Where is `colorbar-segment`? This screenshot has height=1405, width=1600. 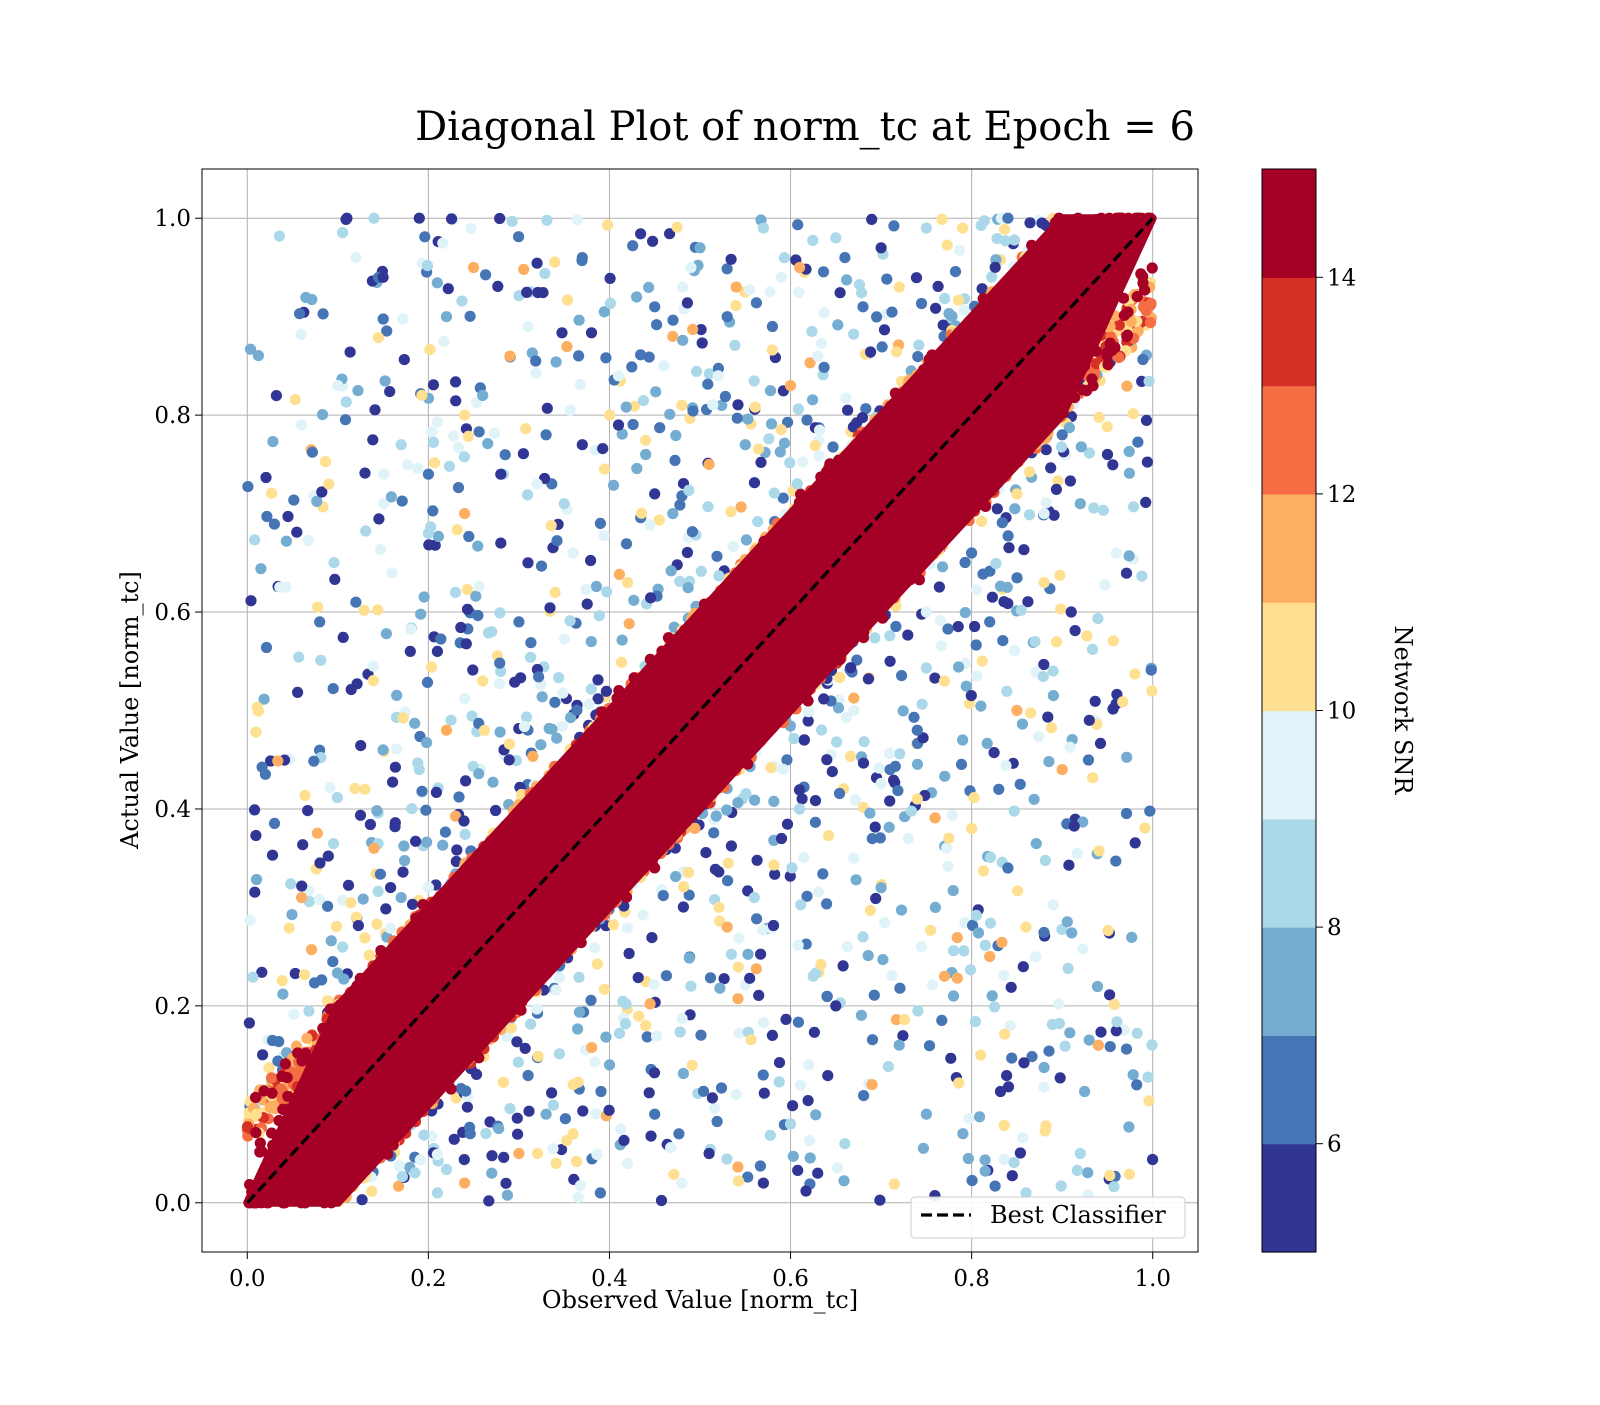 colorbar-segment is located at coordinates (1289, 657).